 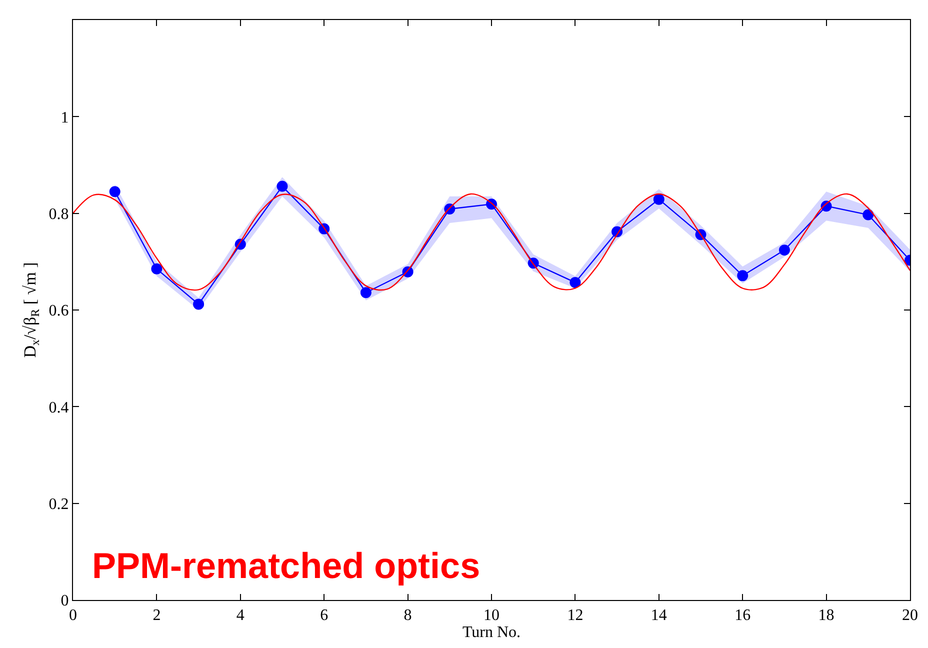 What do you see at coordinates (492, 615) in the screenshot?
I see `x-tick-label: 10` at bounding box center [492, 615].